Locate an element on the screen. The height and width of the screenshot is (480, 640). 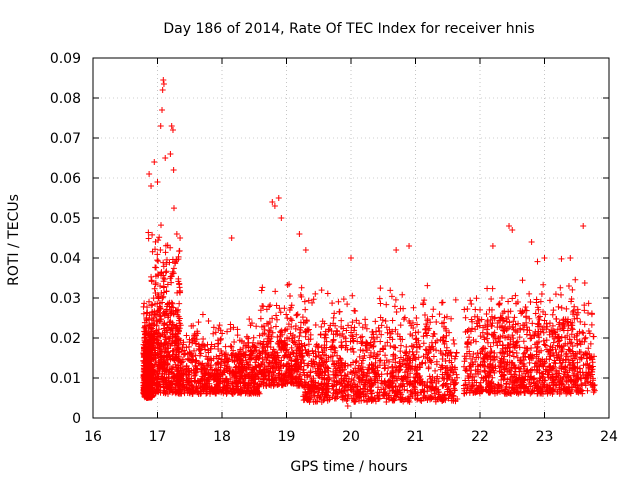
y-tick-label: 0.01 is located at coordinates (65, 379).